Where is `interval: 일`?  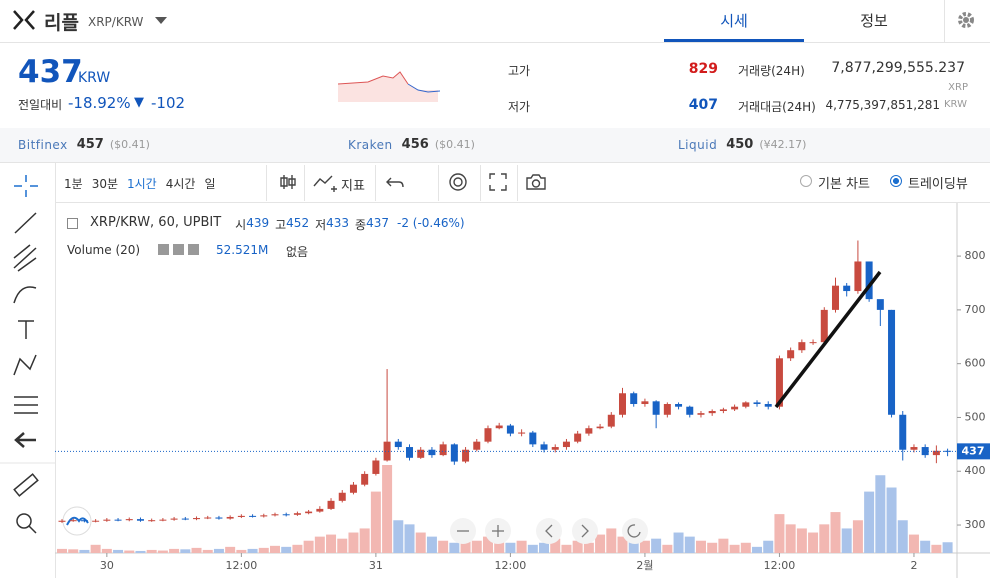
interval: 일 is located at coordinates (210, 184).